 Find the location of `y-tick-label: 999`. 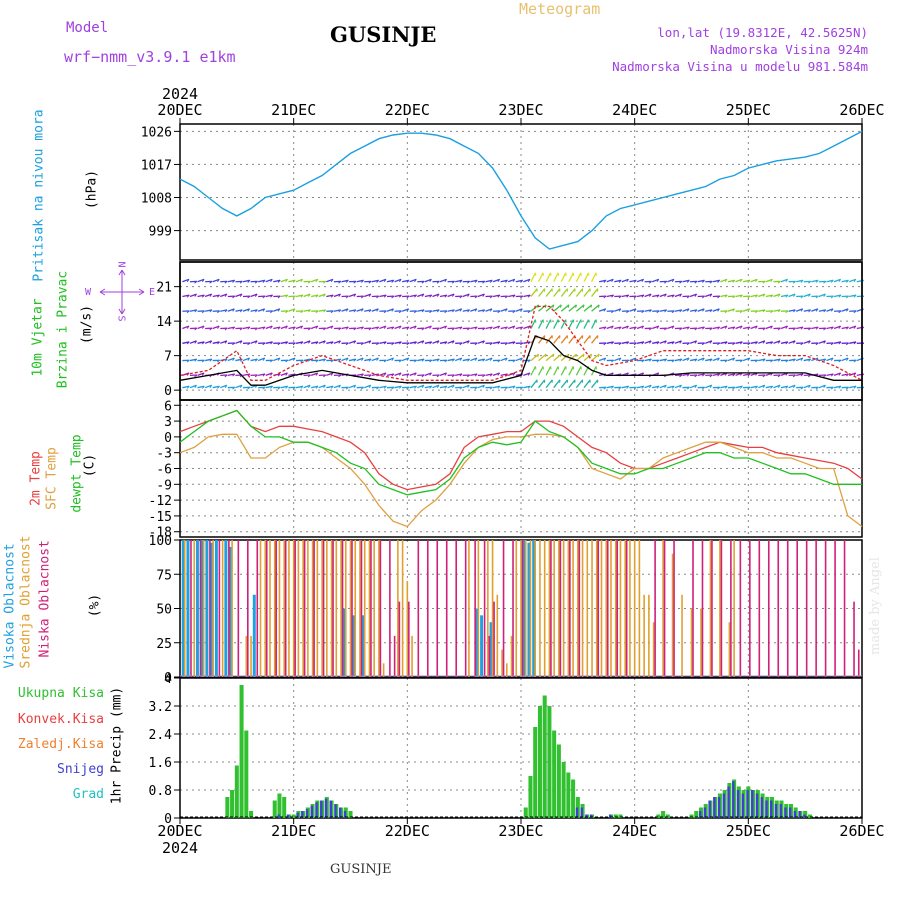

y-tick-label: 999 is located at coordinates (160, 232).